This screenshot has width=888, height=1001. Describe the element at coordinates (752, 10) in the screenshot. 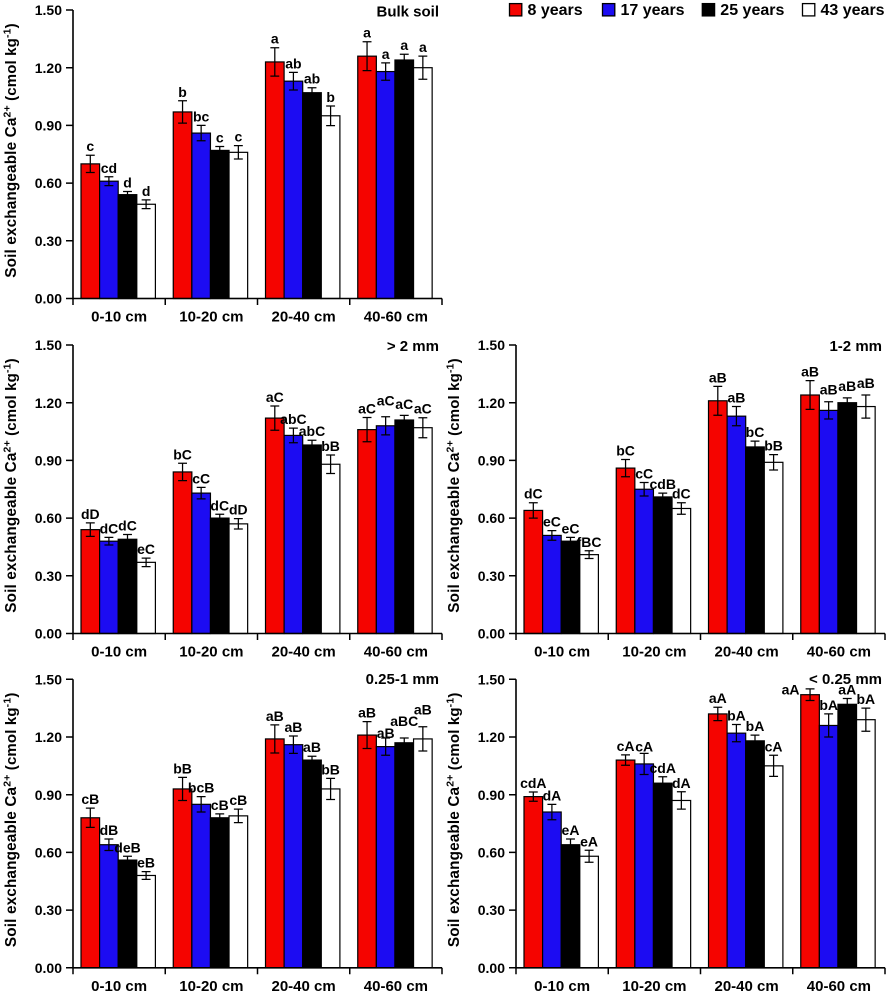

I see `svg-text: 25 years` at that location.